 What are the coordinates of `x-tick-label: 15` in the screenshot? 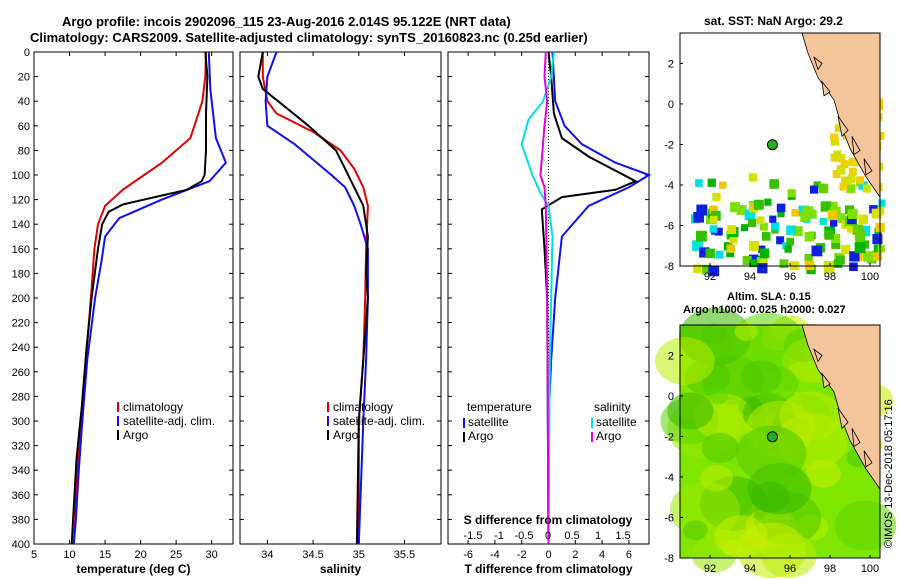 It's located at (105, 555).